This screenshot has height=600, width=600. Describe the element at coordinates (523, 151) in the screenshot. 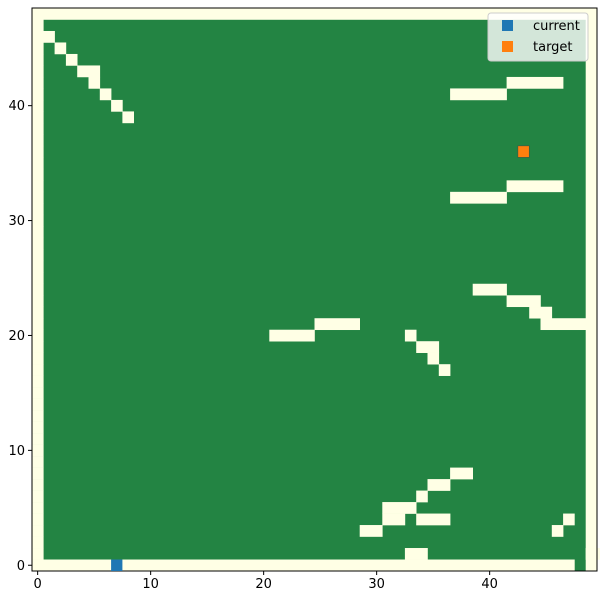

I see `target-marker` at that location.